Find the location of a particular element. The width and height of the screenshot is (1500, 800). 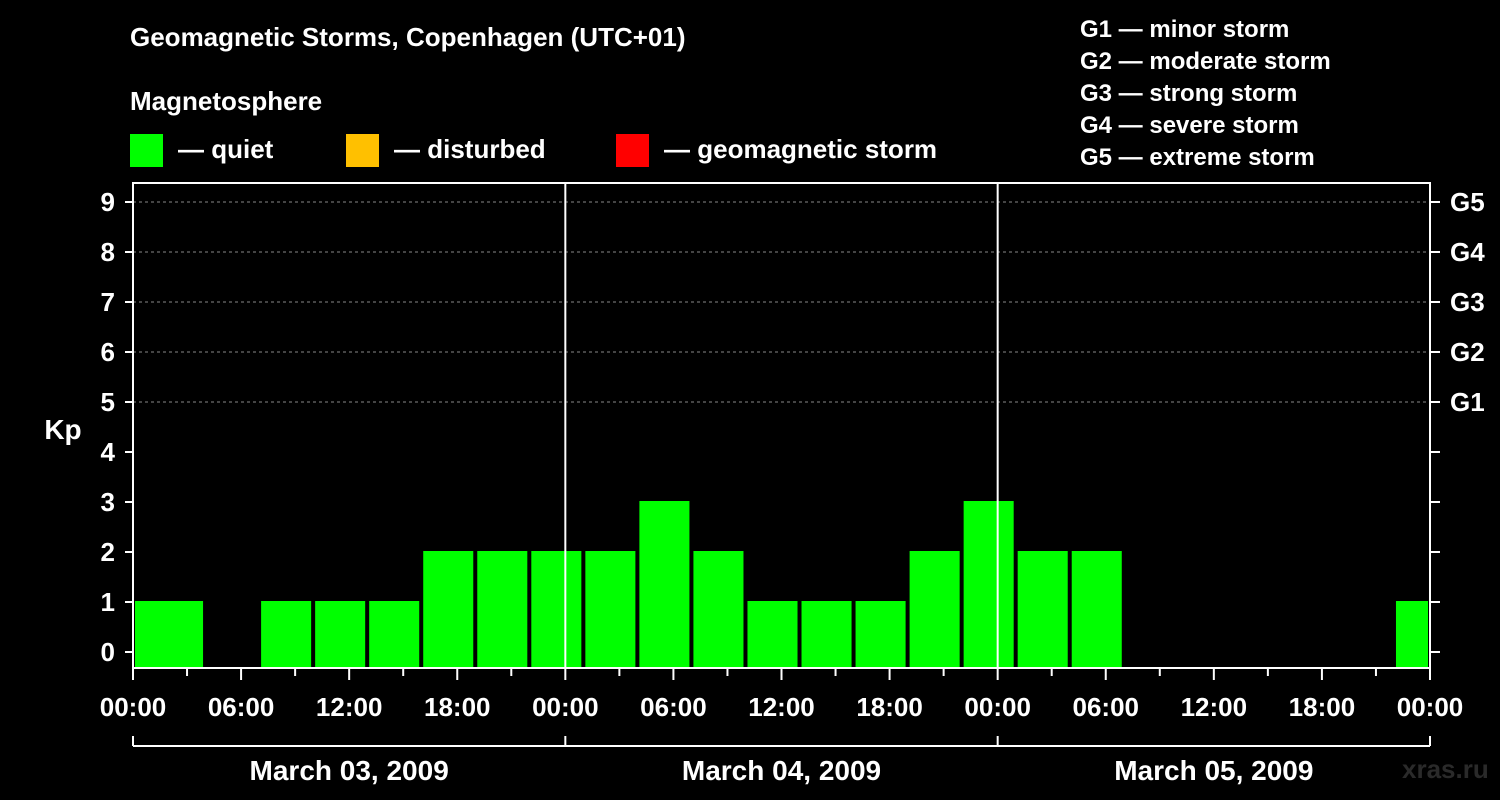

legend-swatch-disturbed is located at coordinates (362, 150).